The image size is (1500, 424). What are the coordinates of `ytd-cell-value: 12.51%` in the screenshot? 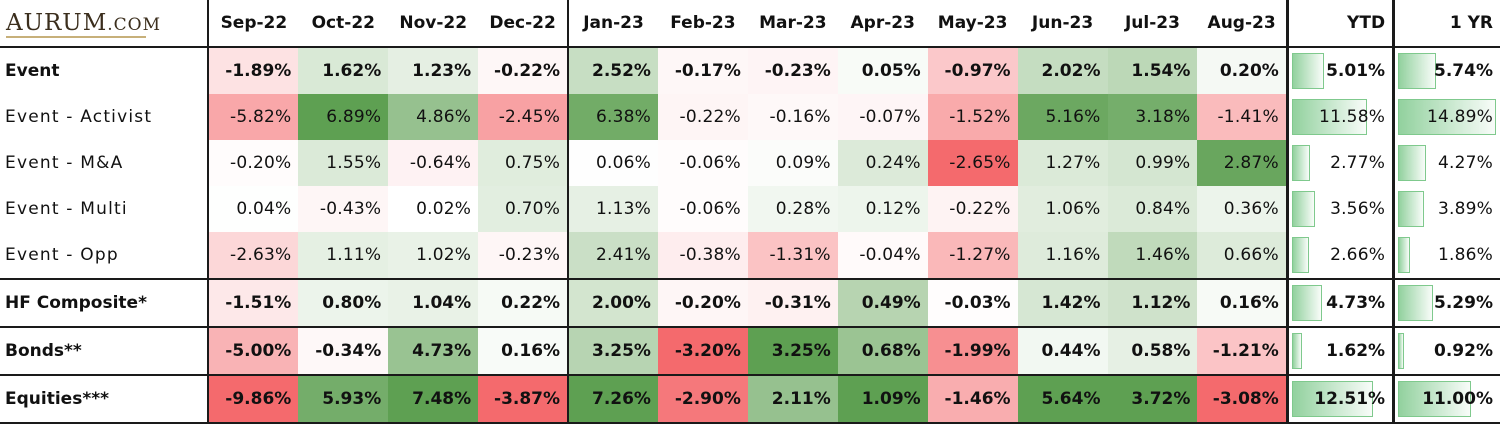 It's located at (1350, 399).